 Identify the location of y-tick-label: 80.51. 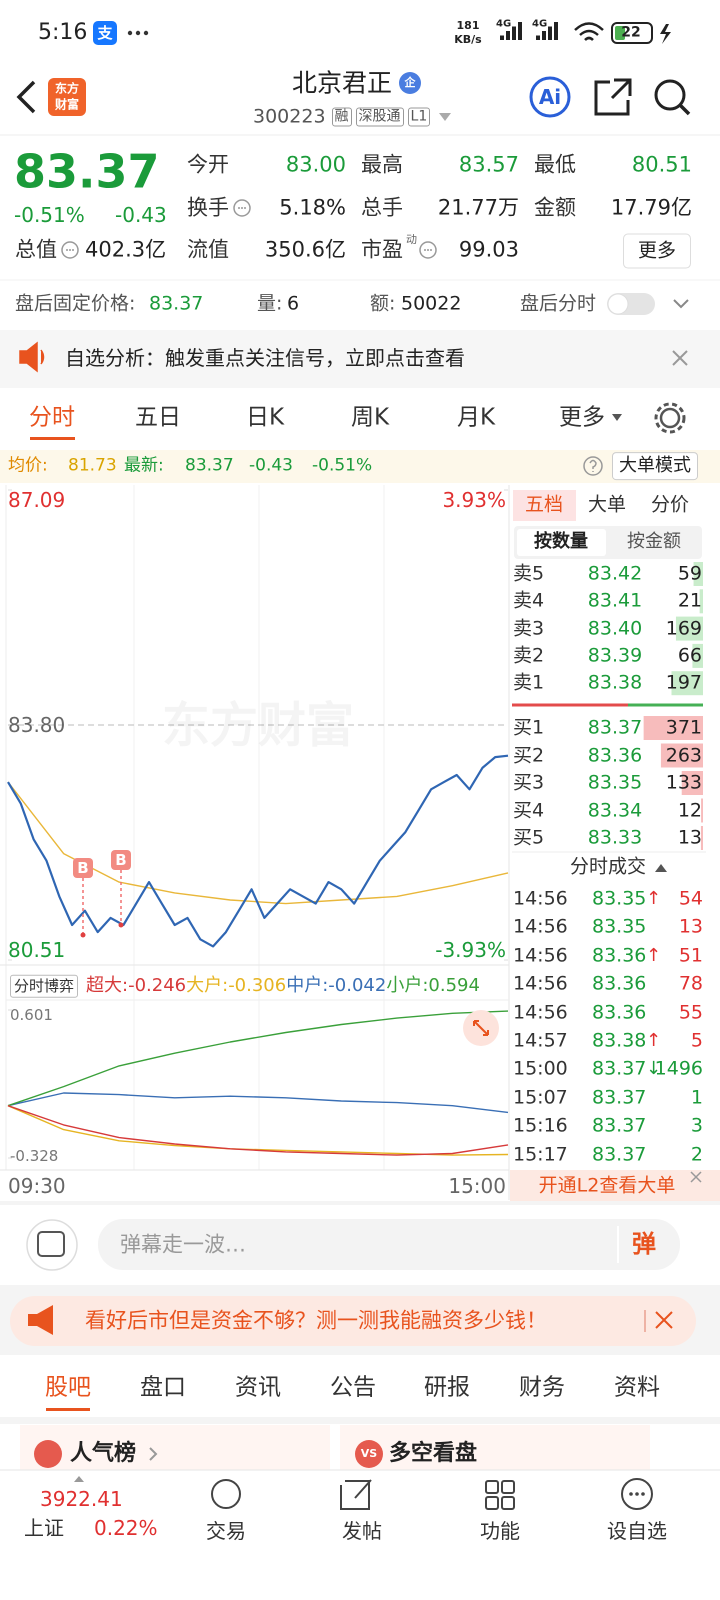
(37, 950).